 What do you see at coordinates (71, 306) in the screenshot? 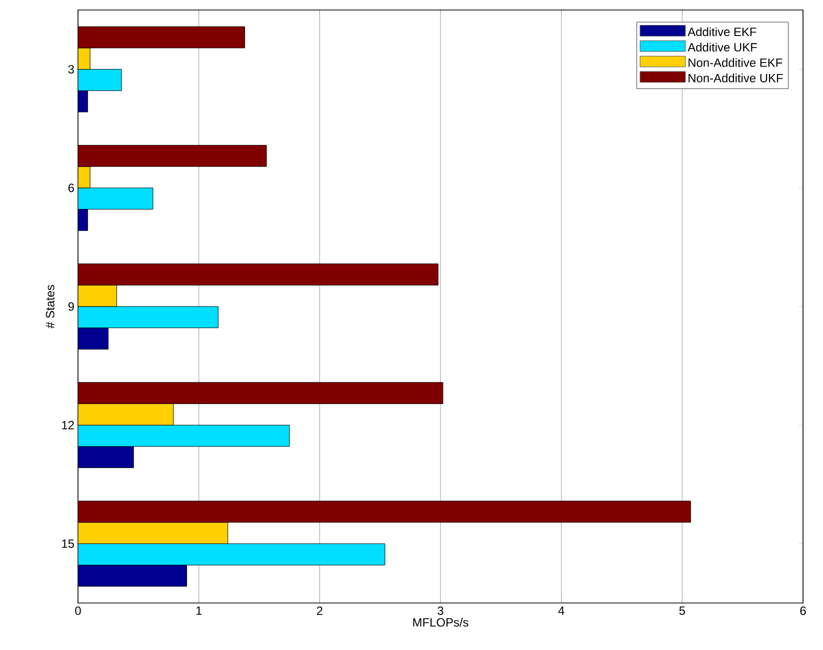
I see `y-tick-label: 9` at bounding box center [71, 306].